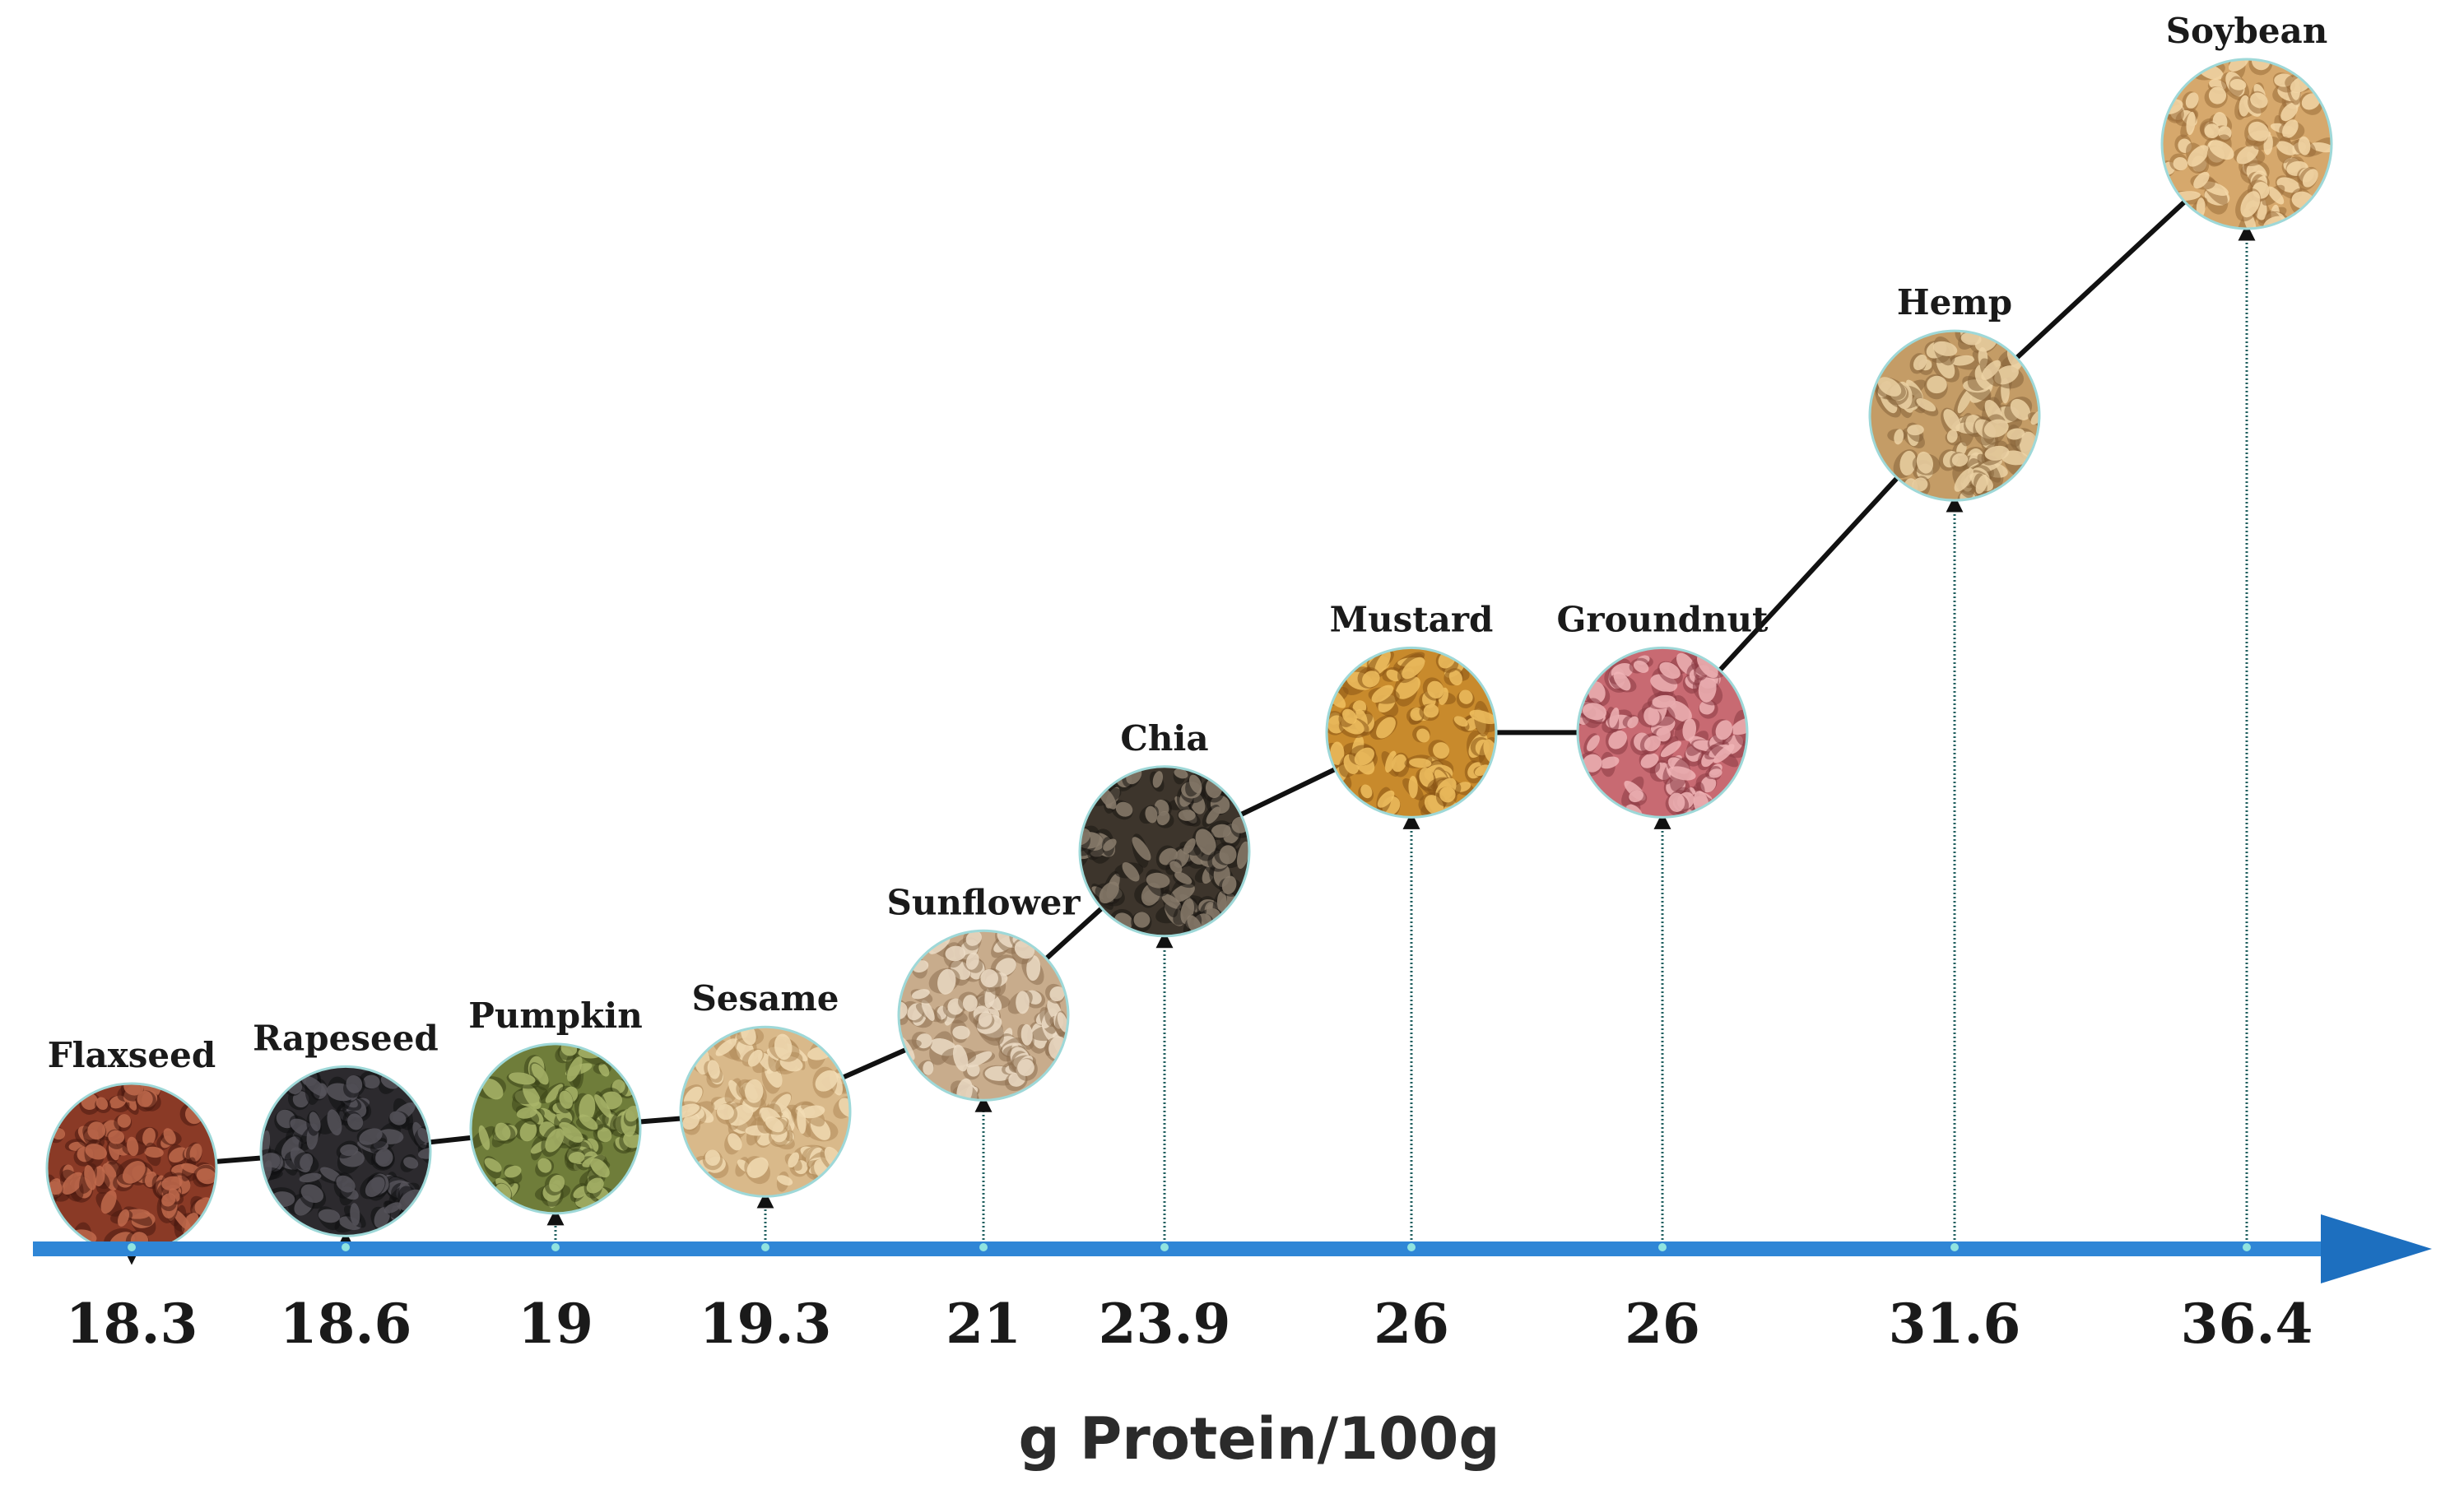 This screenshot has width=2464, height=1499. I want to click on axis-tick-chia, so click(1164, 1247).